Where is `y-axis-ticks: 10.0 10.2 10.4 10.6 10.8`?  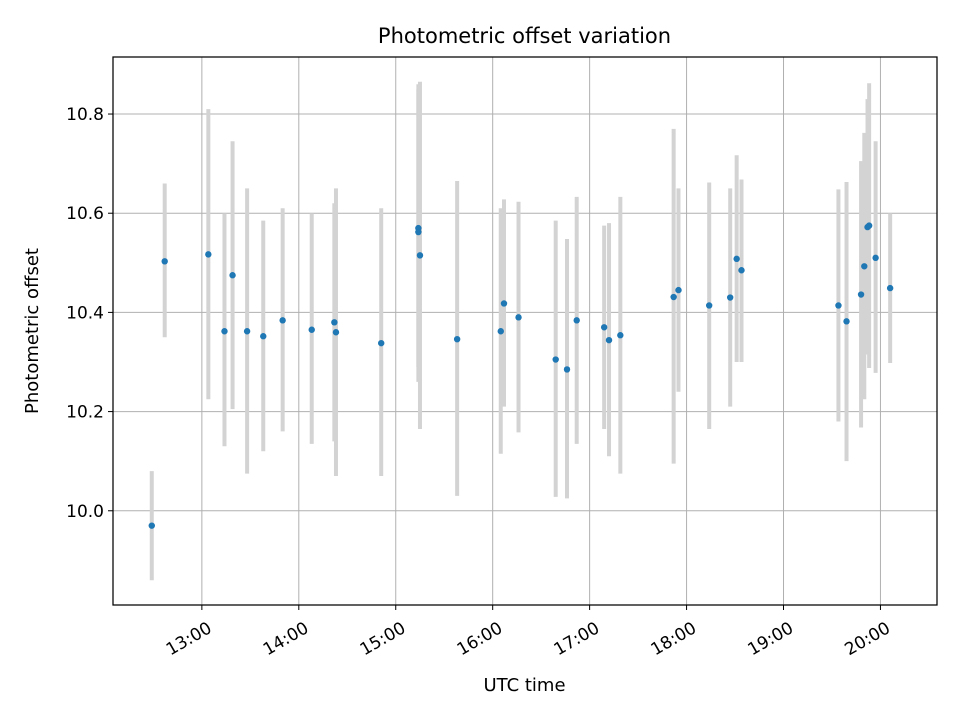 y-axis-ticks: 10.0 10.2 10.4 10.6 10.8 is located at coordinates (89, 313).